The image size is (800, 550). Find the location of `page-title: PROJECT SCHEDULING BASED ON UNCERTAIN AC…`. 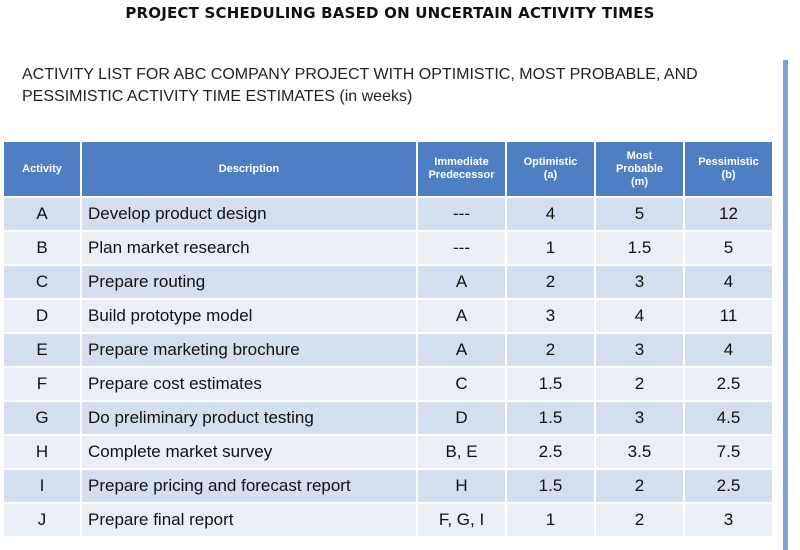

page-title: PROJECT SCHEDULING BASED ON UNCERTAIN AC… is located at coordinates (390, 13).